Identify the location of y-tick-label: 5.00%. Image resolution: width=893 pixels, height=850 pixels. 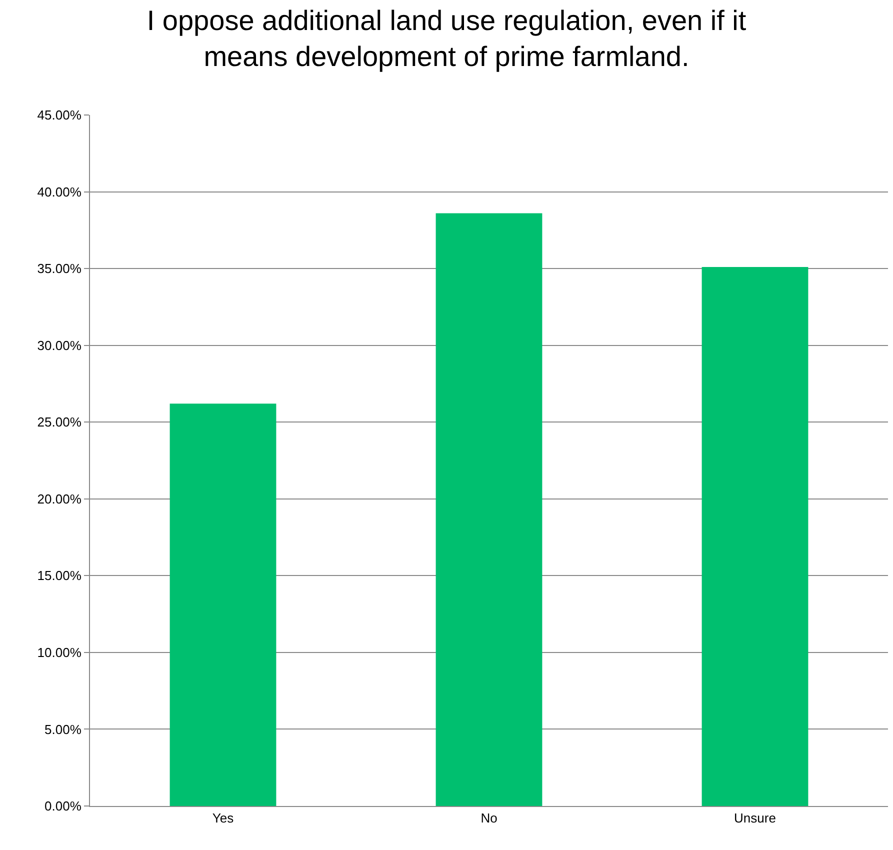
(63, 729).